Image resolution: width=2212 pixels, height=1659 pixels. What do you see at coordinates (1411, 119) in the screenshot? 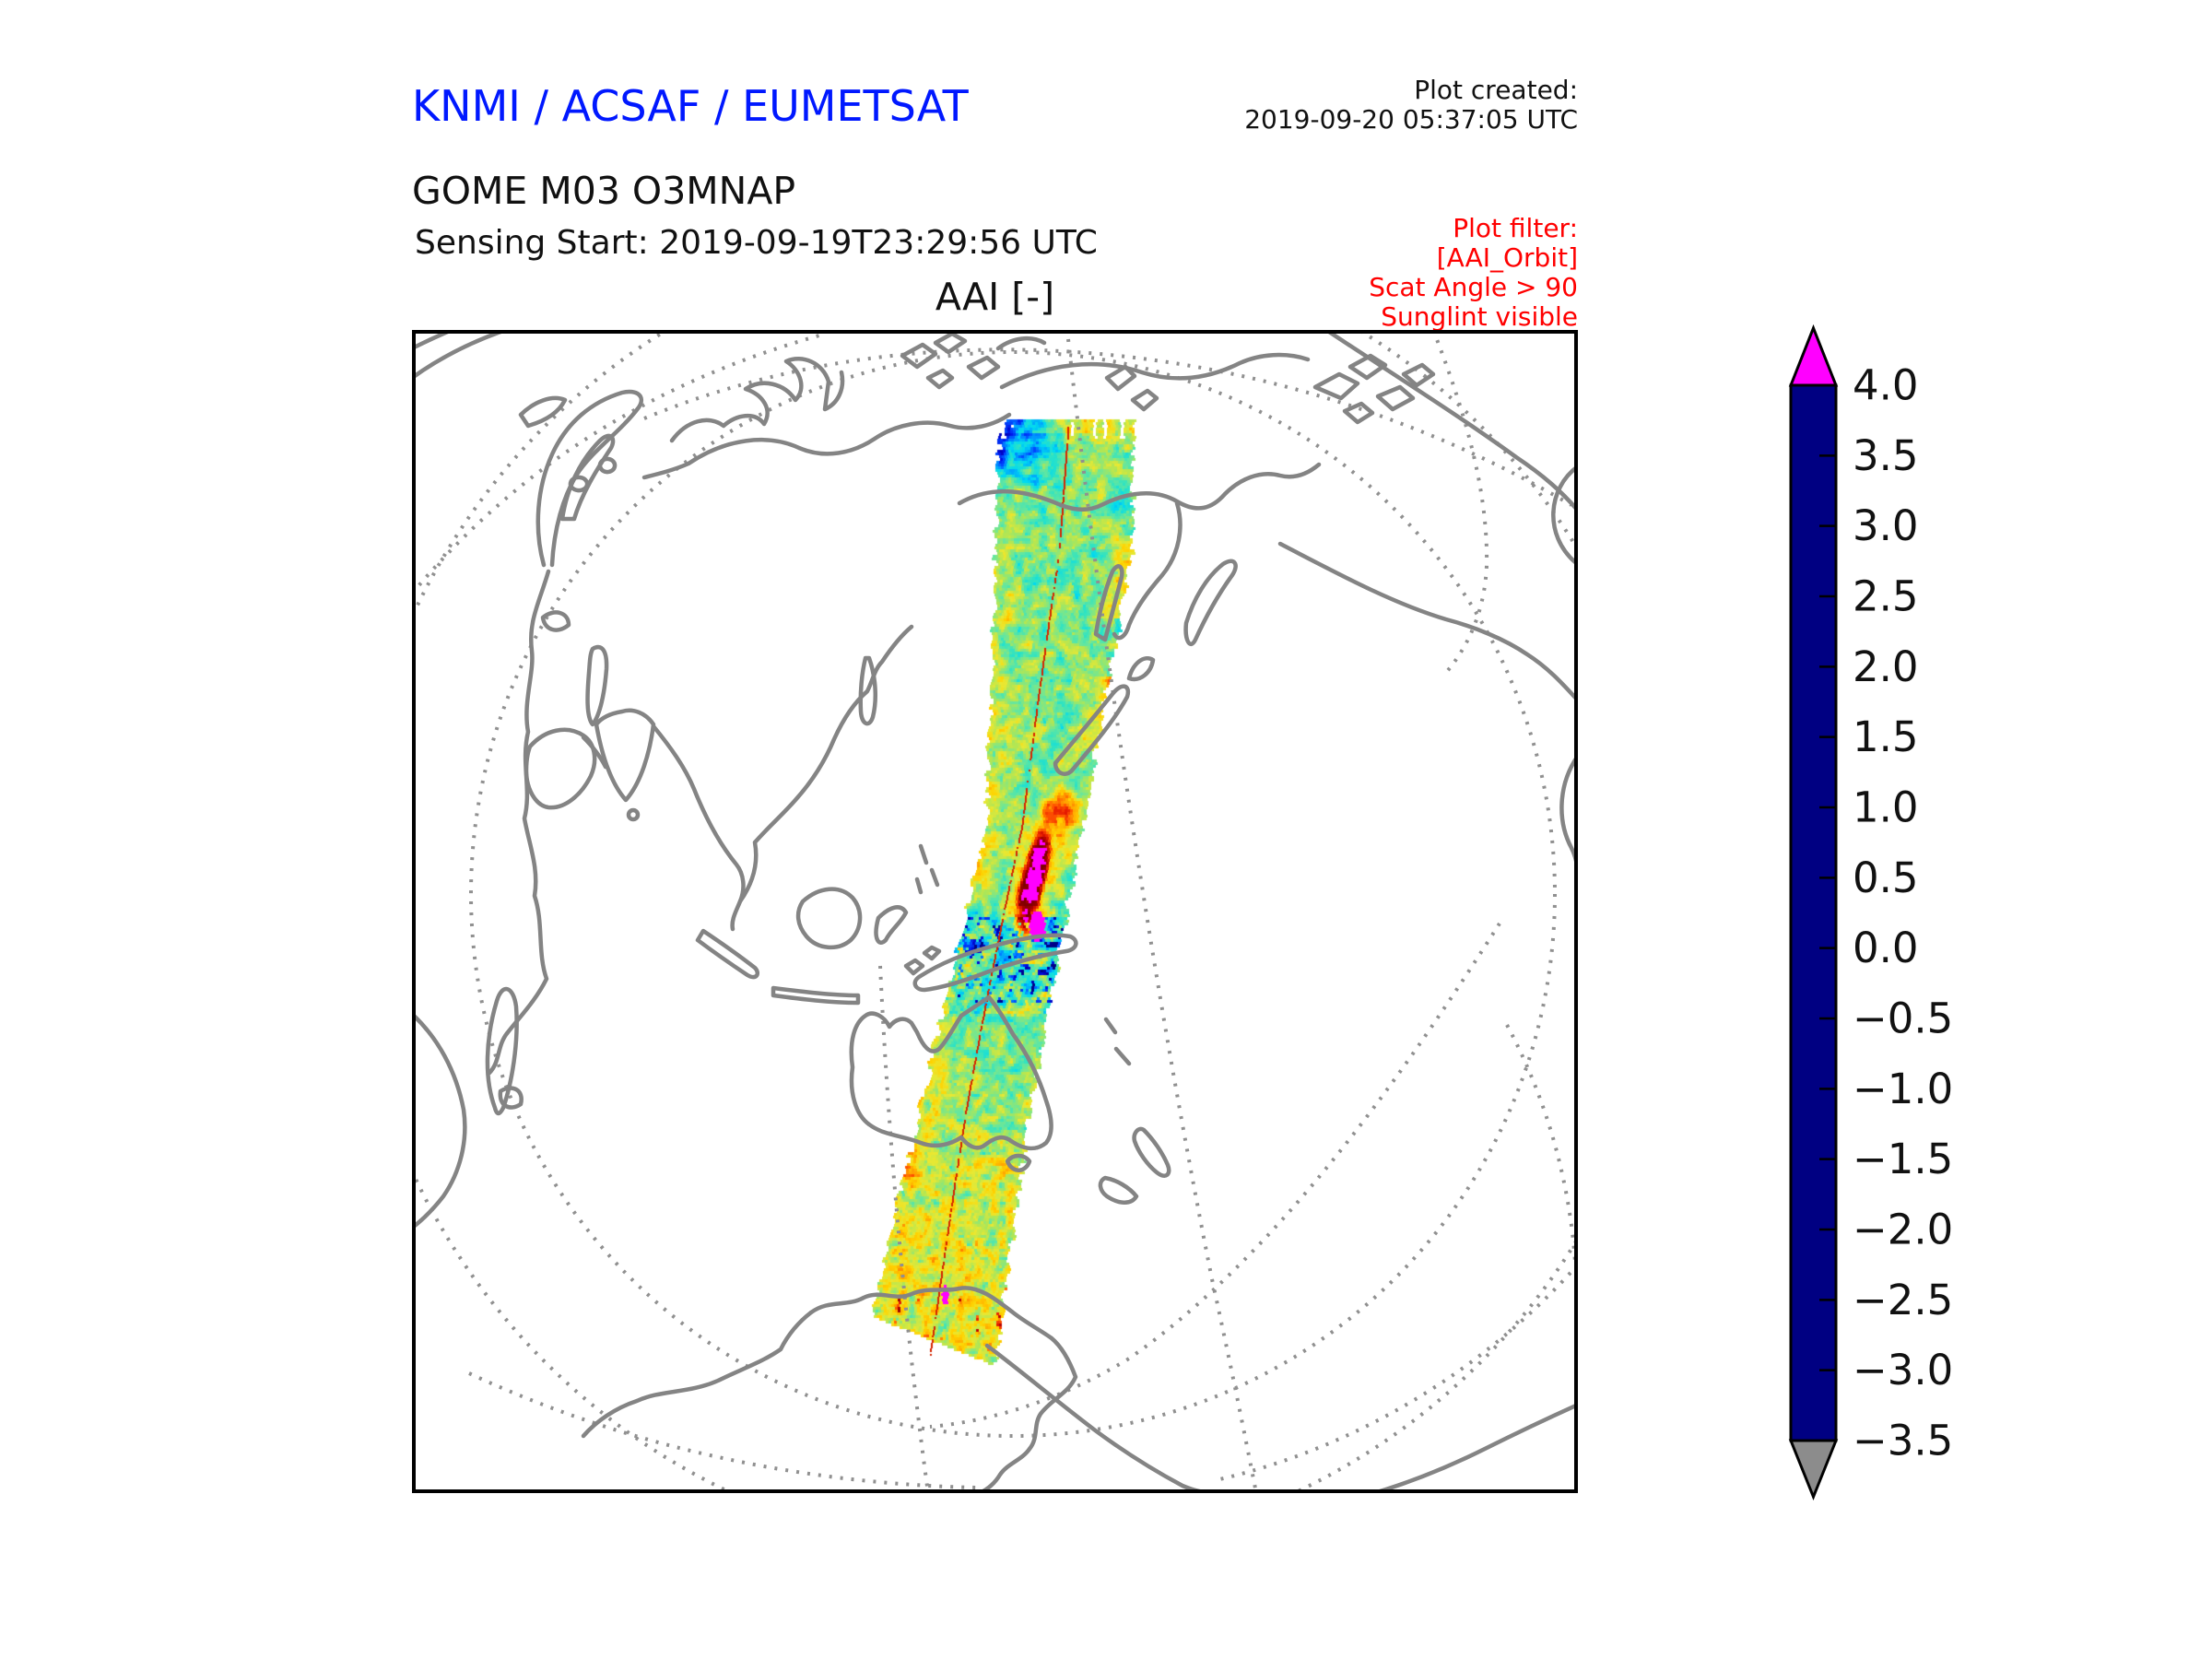
I see `plot-created-time: 2019-09-20 05:37:05 UTC` at bounding box center [1411, 119].